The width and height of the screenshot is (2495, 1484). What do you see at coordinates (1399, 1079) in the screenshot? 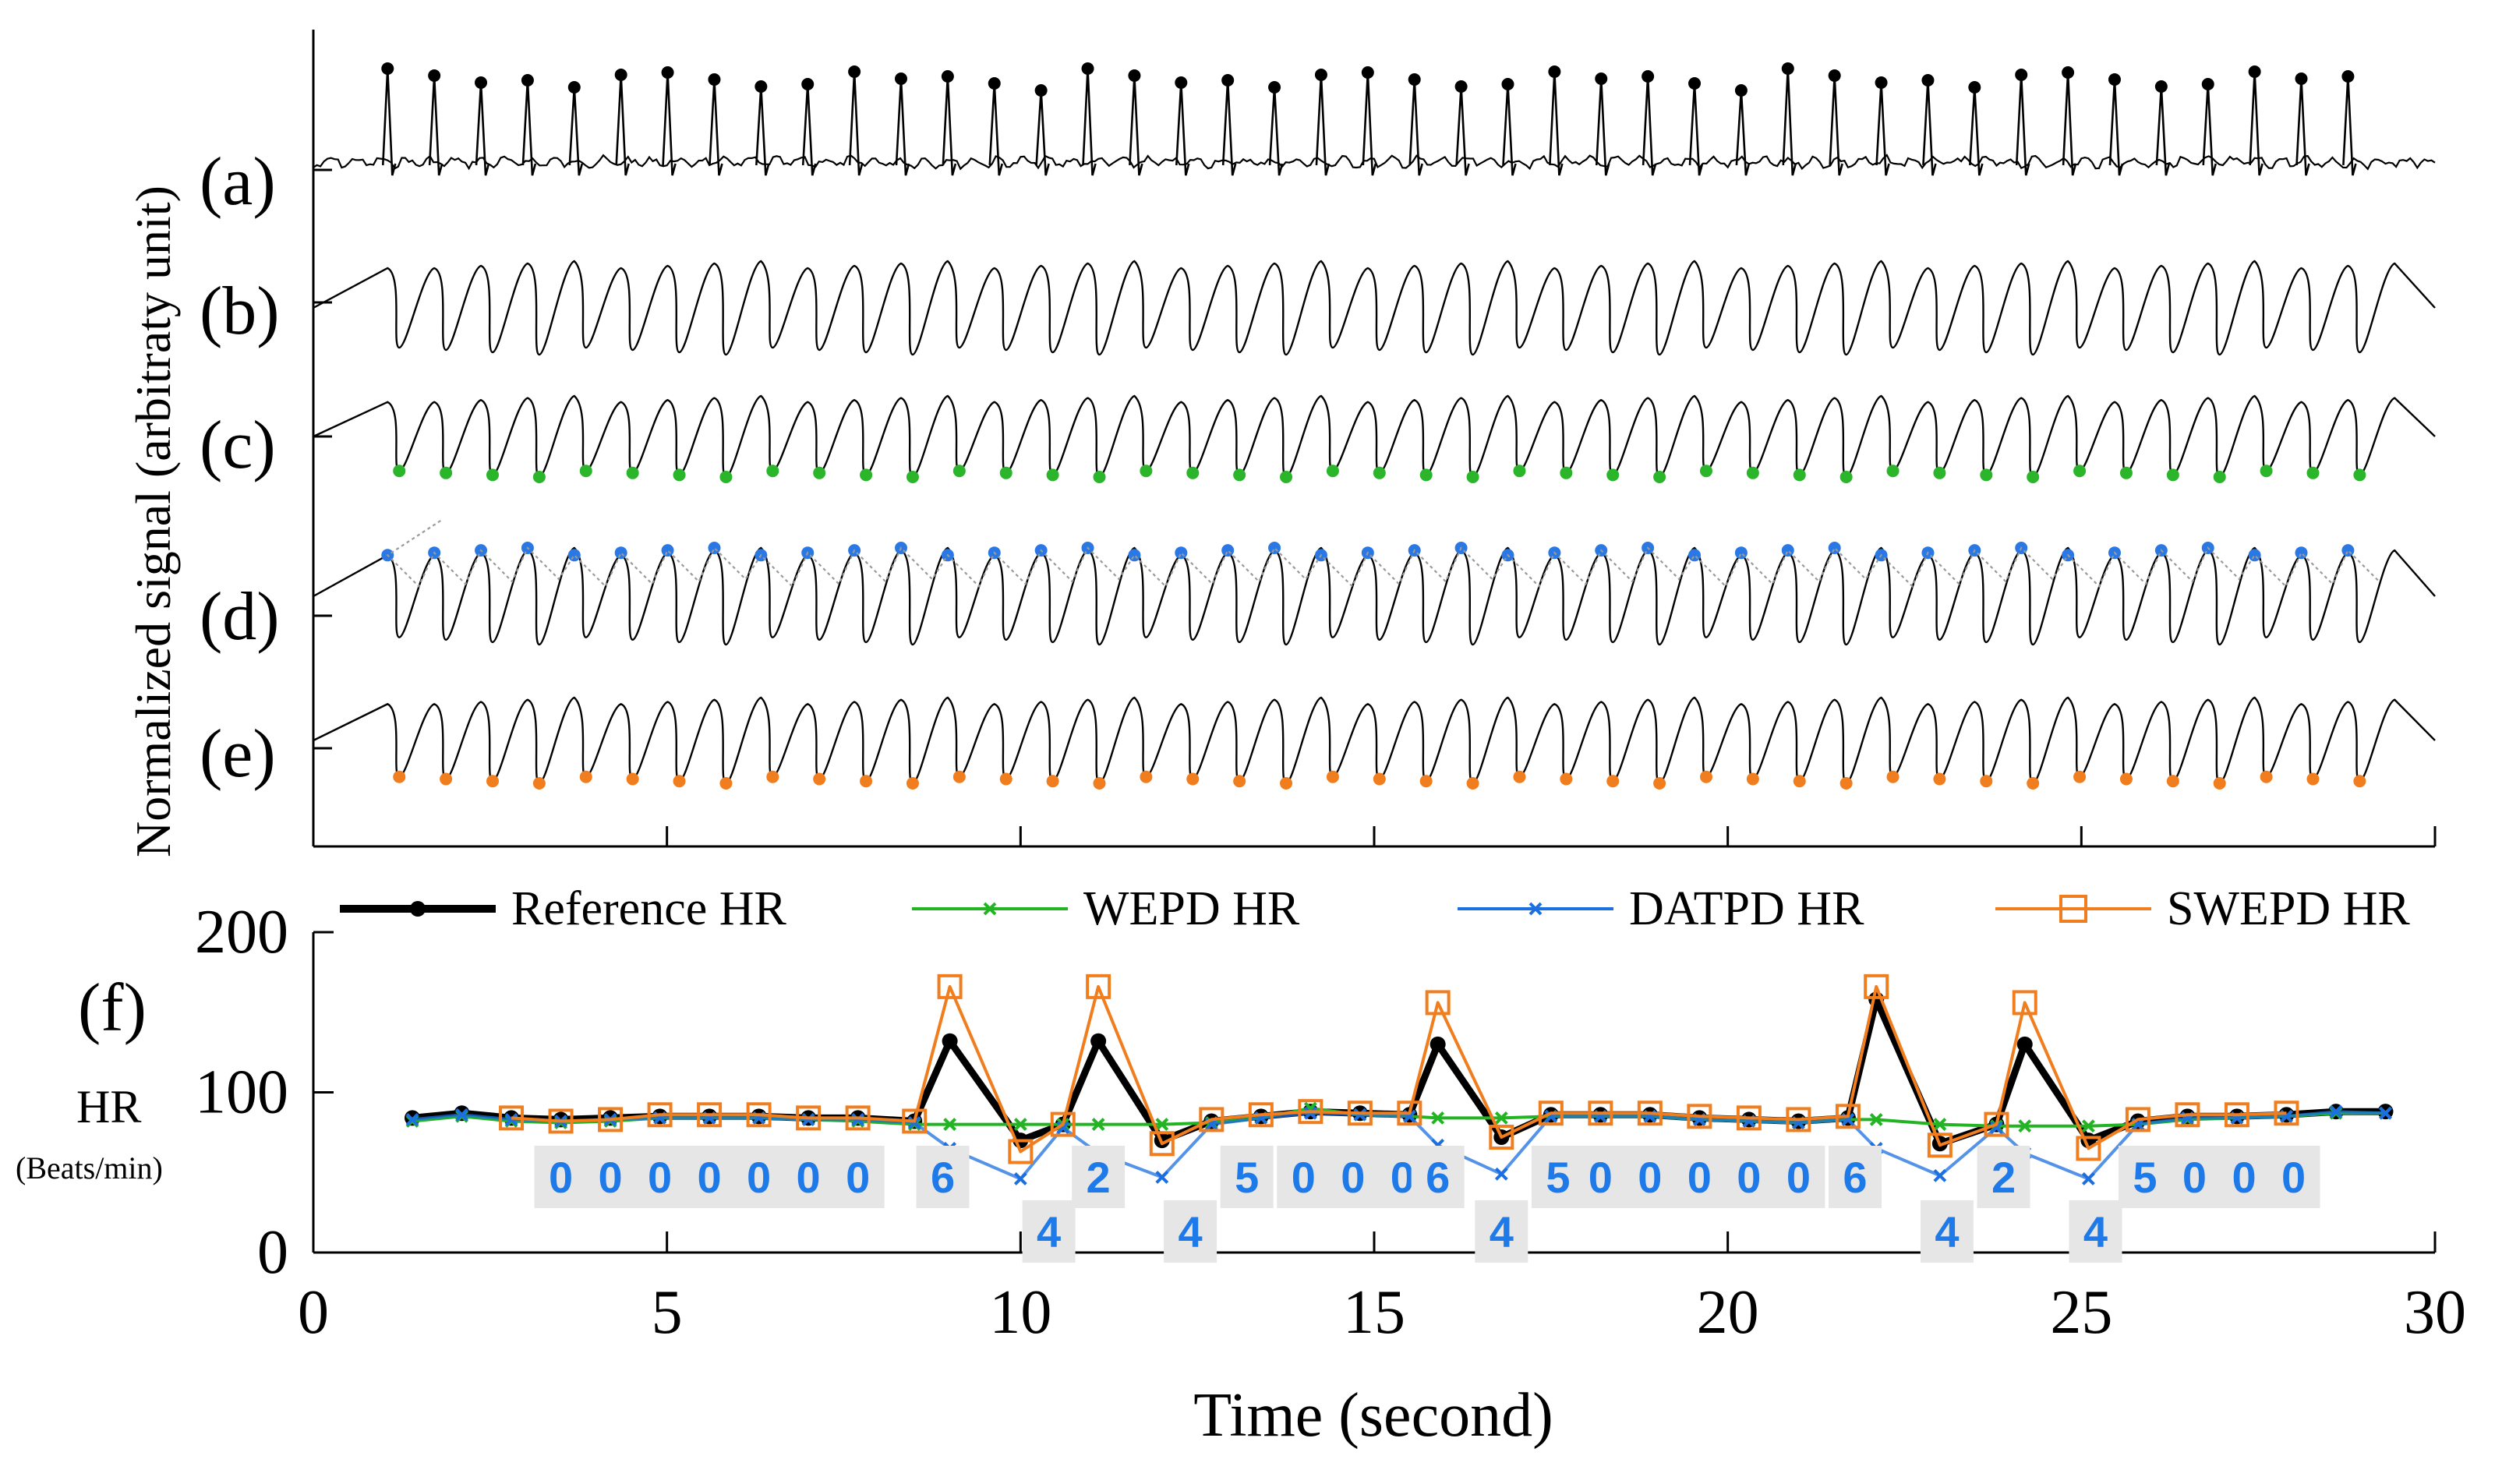
I see `hr-series` at bounding box center [1399, 1079].